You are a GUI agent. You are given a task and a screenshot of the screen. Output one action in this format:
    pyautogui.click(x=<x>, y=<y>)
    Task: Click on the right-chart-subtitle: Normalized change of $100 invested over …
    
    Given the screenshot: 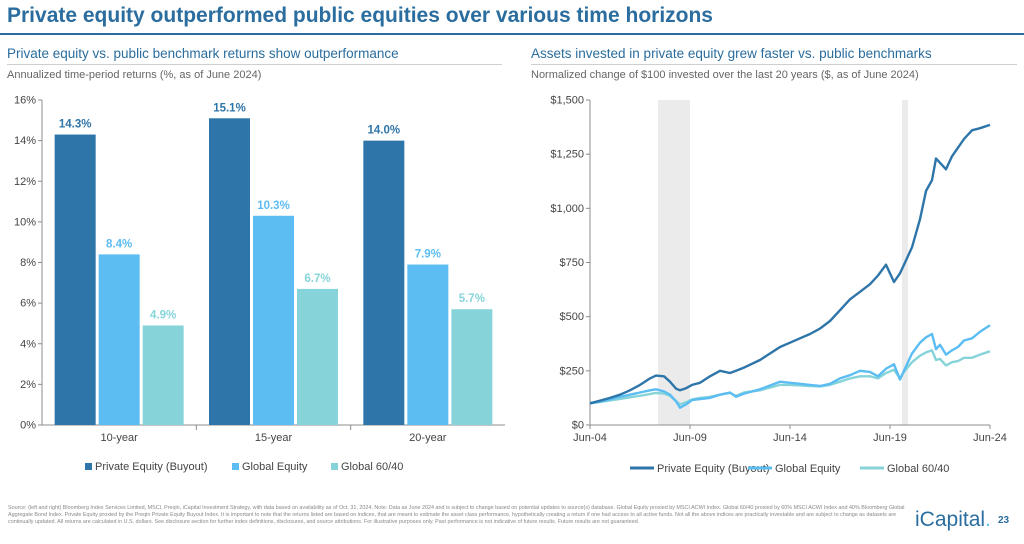 What is the action you would take?
    pyautogui.click(x=725, y=75)
    